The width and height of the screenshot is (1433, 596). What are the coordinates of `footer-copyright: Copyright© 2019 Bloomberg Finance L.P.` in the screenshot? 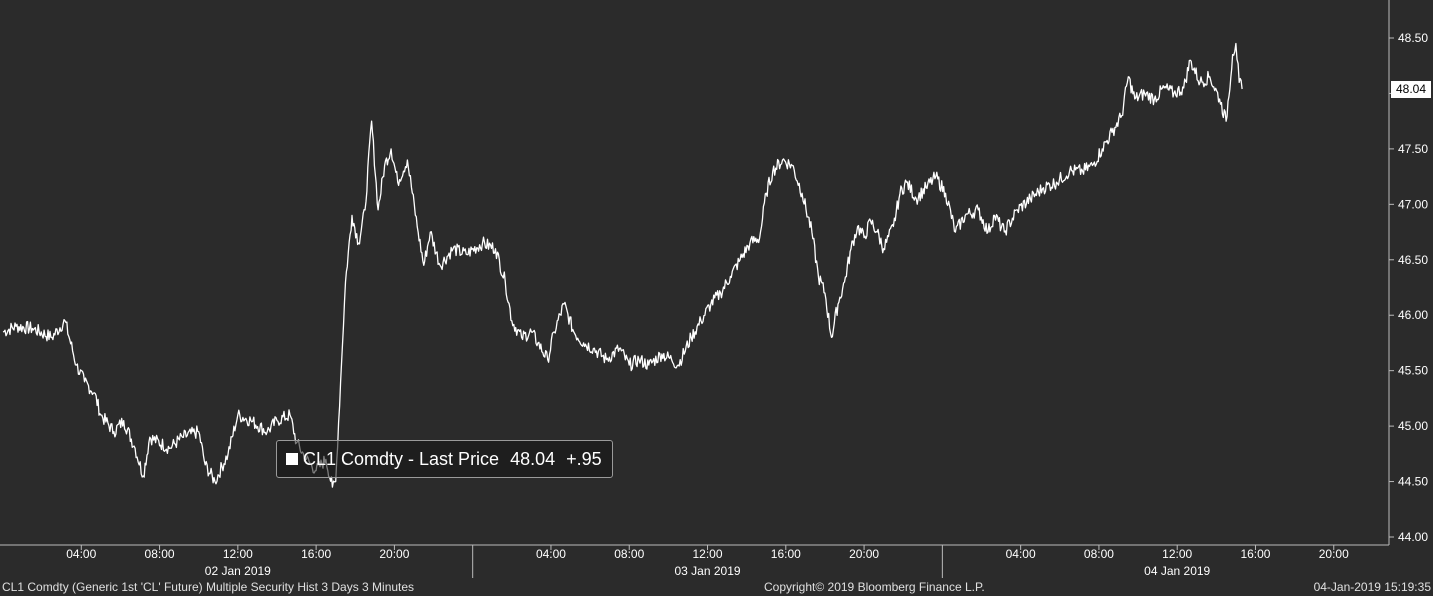 It's located at (874, 587).